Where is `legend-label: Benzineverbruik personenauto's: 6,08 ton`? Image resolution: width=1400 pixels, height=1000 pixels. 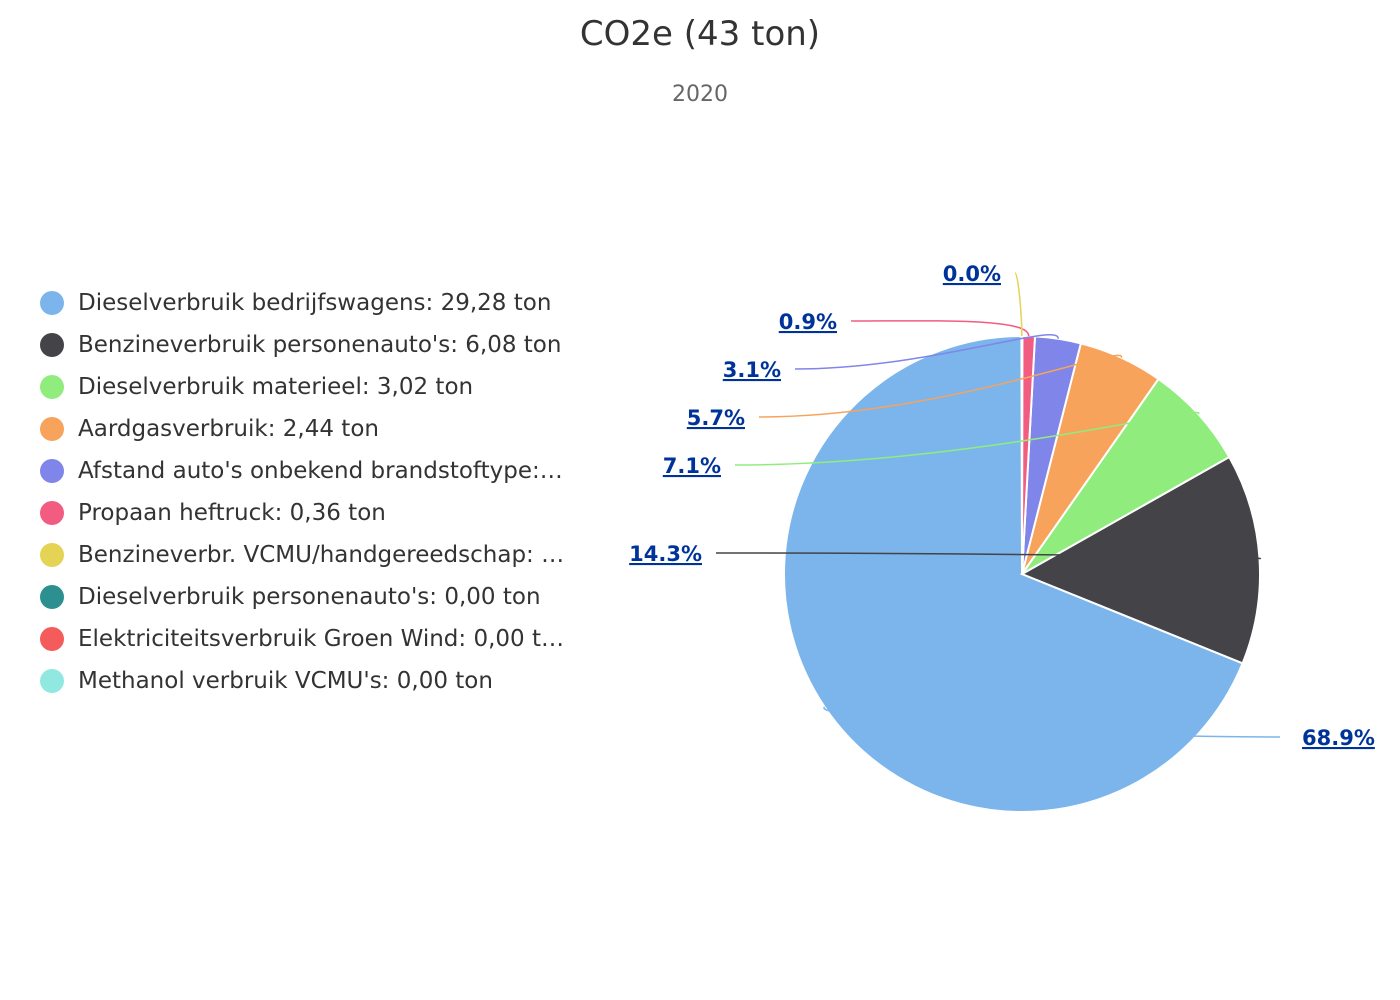
legend-label: Benzineverbruik personenauto's: 6,08 ton is located at coordinates (320, 345).